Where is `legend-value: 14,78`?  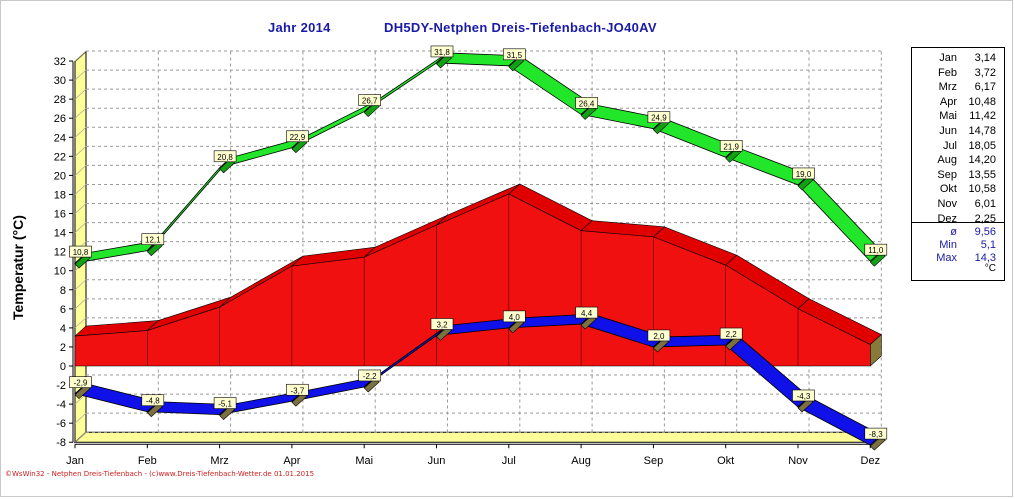
legend-value: 14,78 is located at coordinates (982, 131).